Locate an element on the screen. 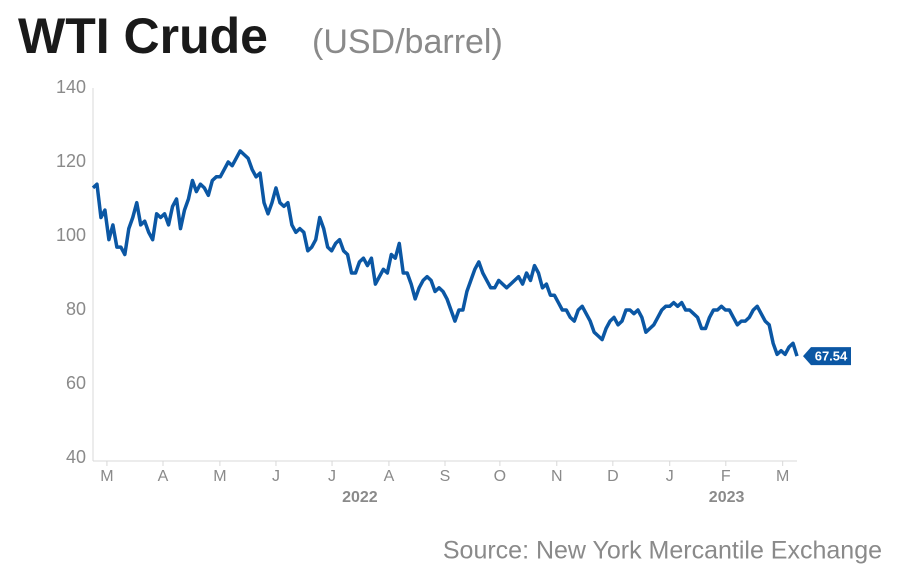 The height and width of the screenshot is (586, 898). year-label: 2022 is located at coordinates (360, 497).